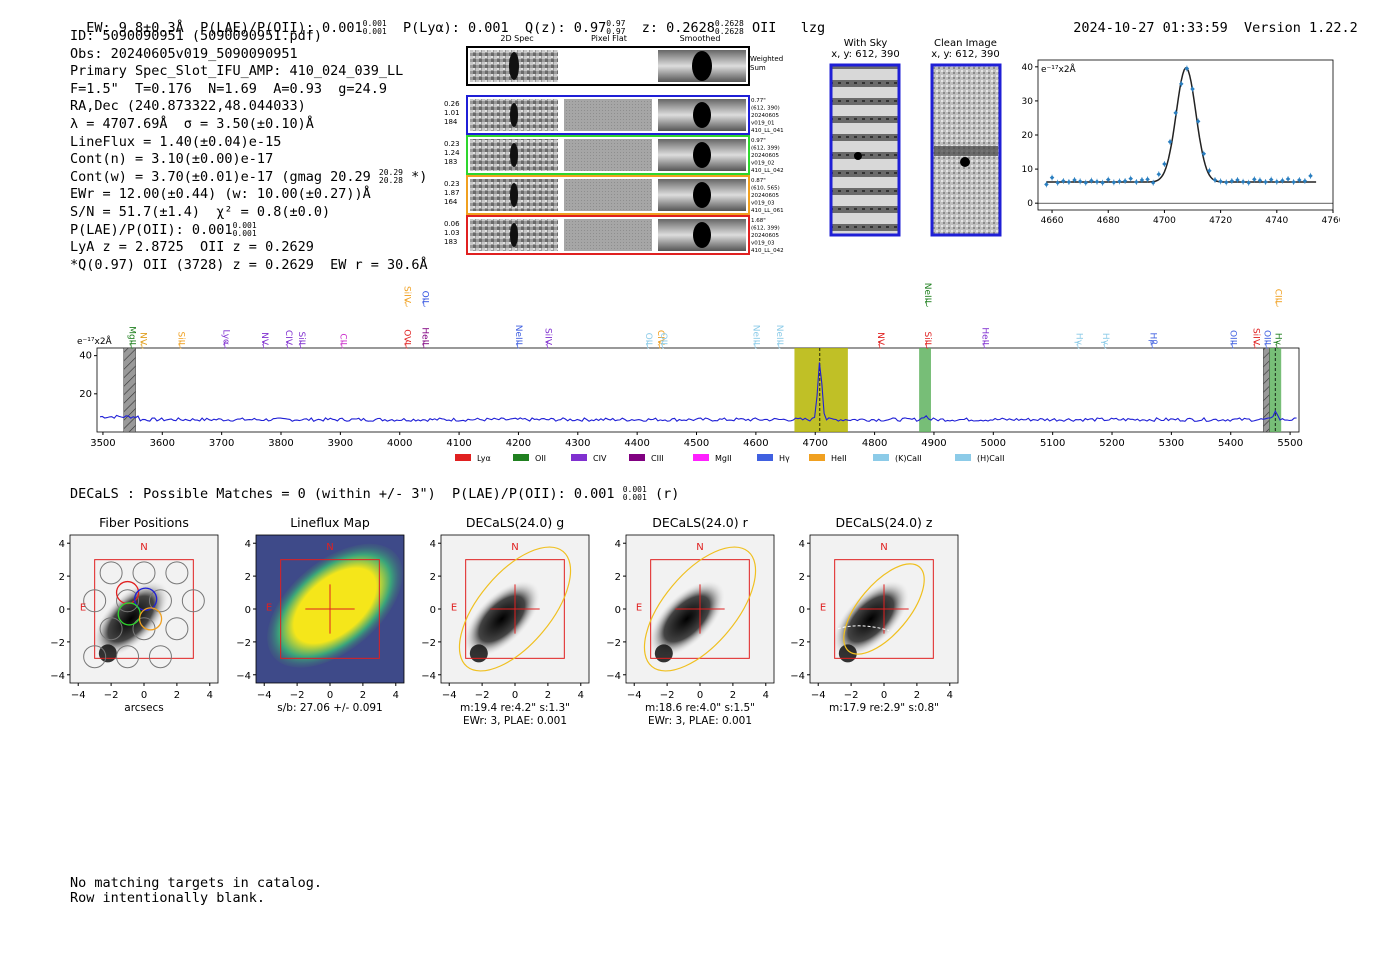 This screenshot has width=1400, height=953. What do you see at coordinates (342, 339) in the screenshot?
I see `spectrum-line-marker: CII` at bounding box center [342, 339].